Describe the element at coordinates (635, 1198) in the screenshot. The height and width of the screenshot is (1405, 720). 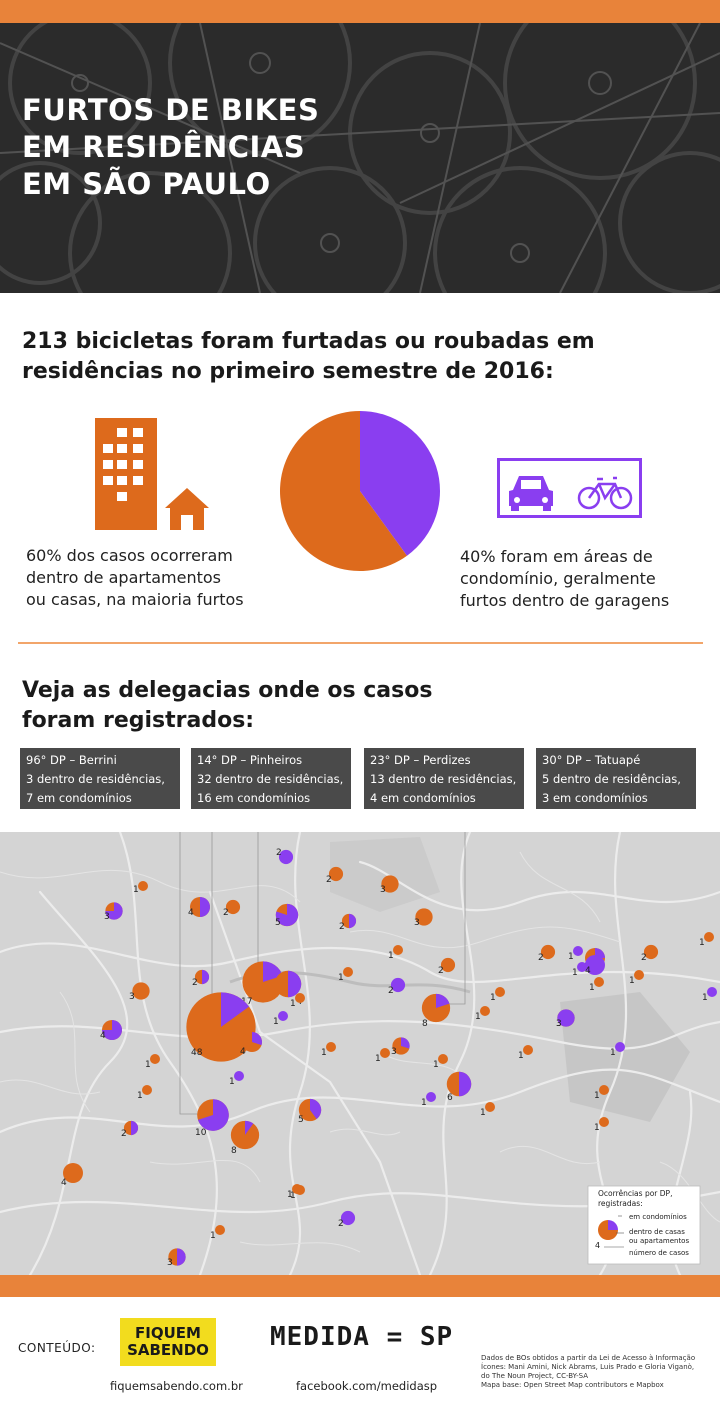
I see `legend-title: Ocorrências por DP, registradas:` at that location.